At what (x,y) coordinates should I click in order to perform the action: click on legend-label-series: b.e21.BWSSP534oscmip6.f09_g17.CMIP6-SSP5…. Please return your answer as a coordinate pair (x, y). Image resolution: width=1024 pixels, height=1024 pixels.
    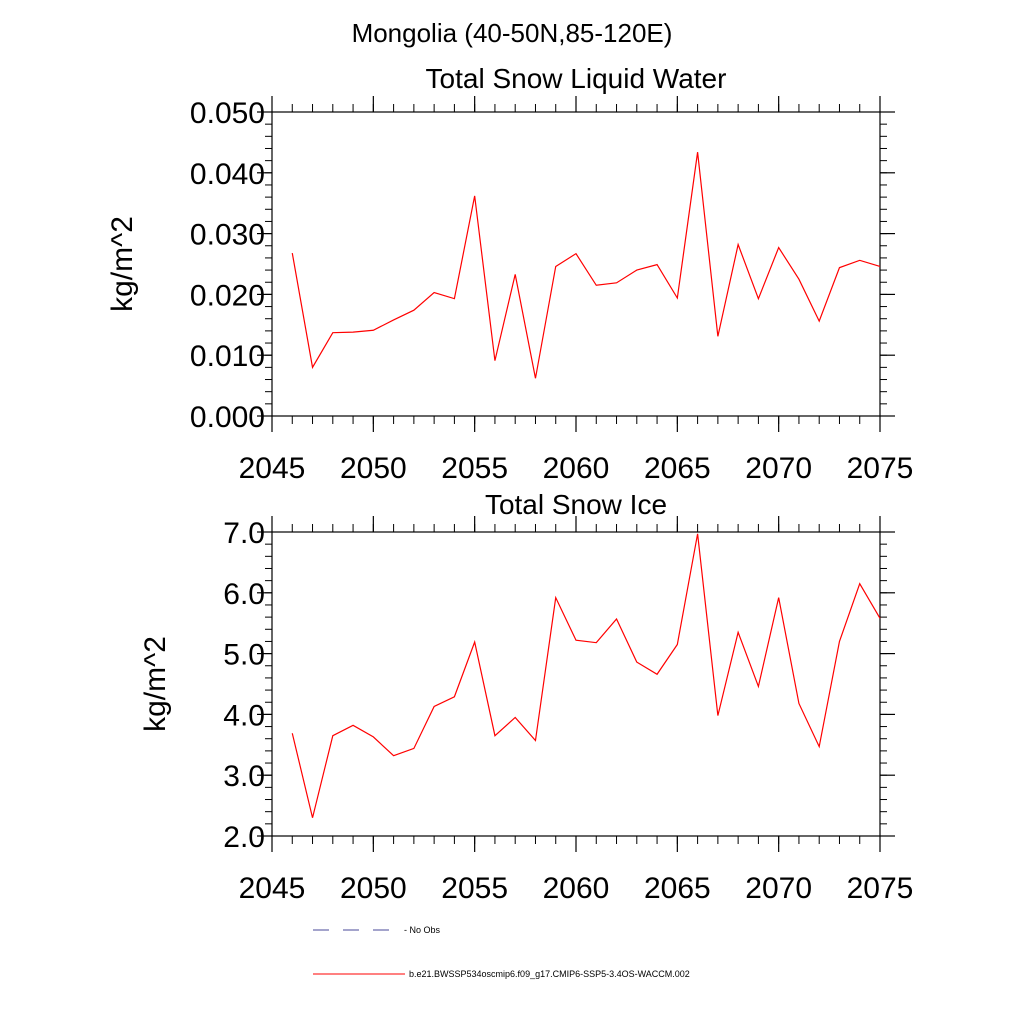
    Looking at the image, I should click on (549, 974).